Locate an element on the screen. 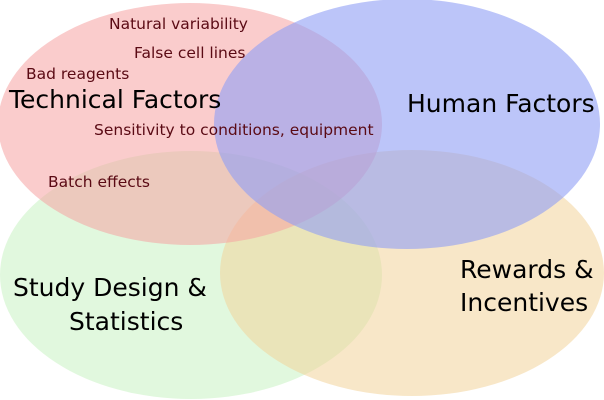  rewards-label-line2: Incentives is located at coordinates (524, 302).